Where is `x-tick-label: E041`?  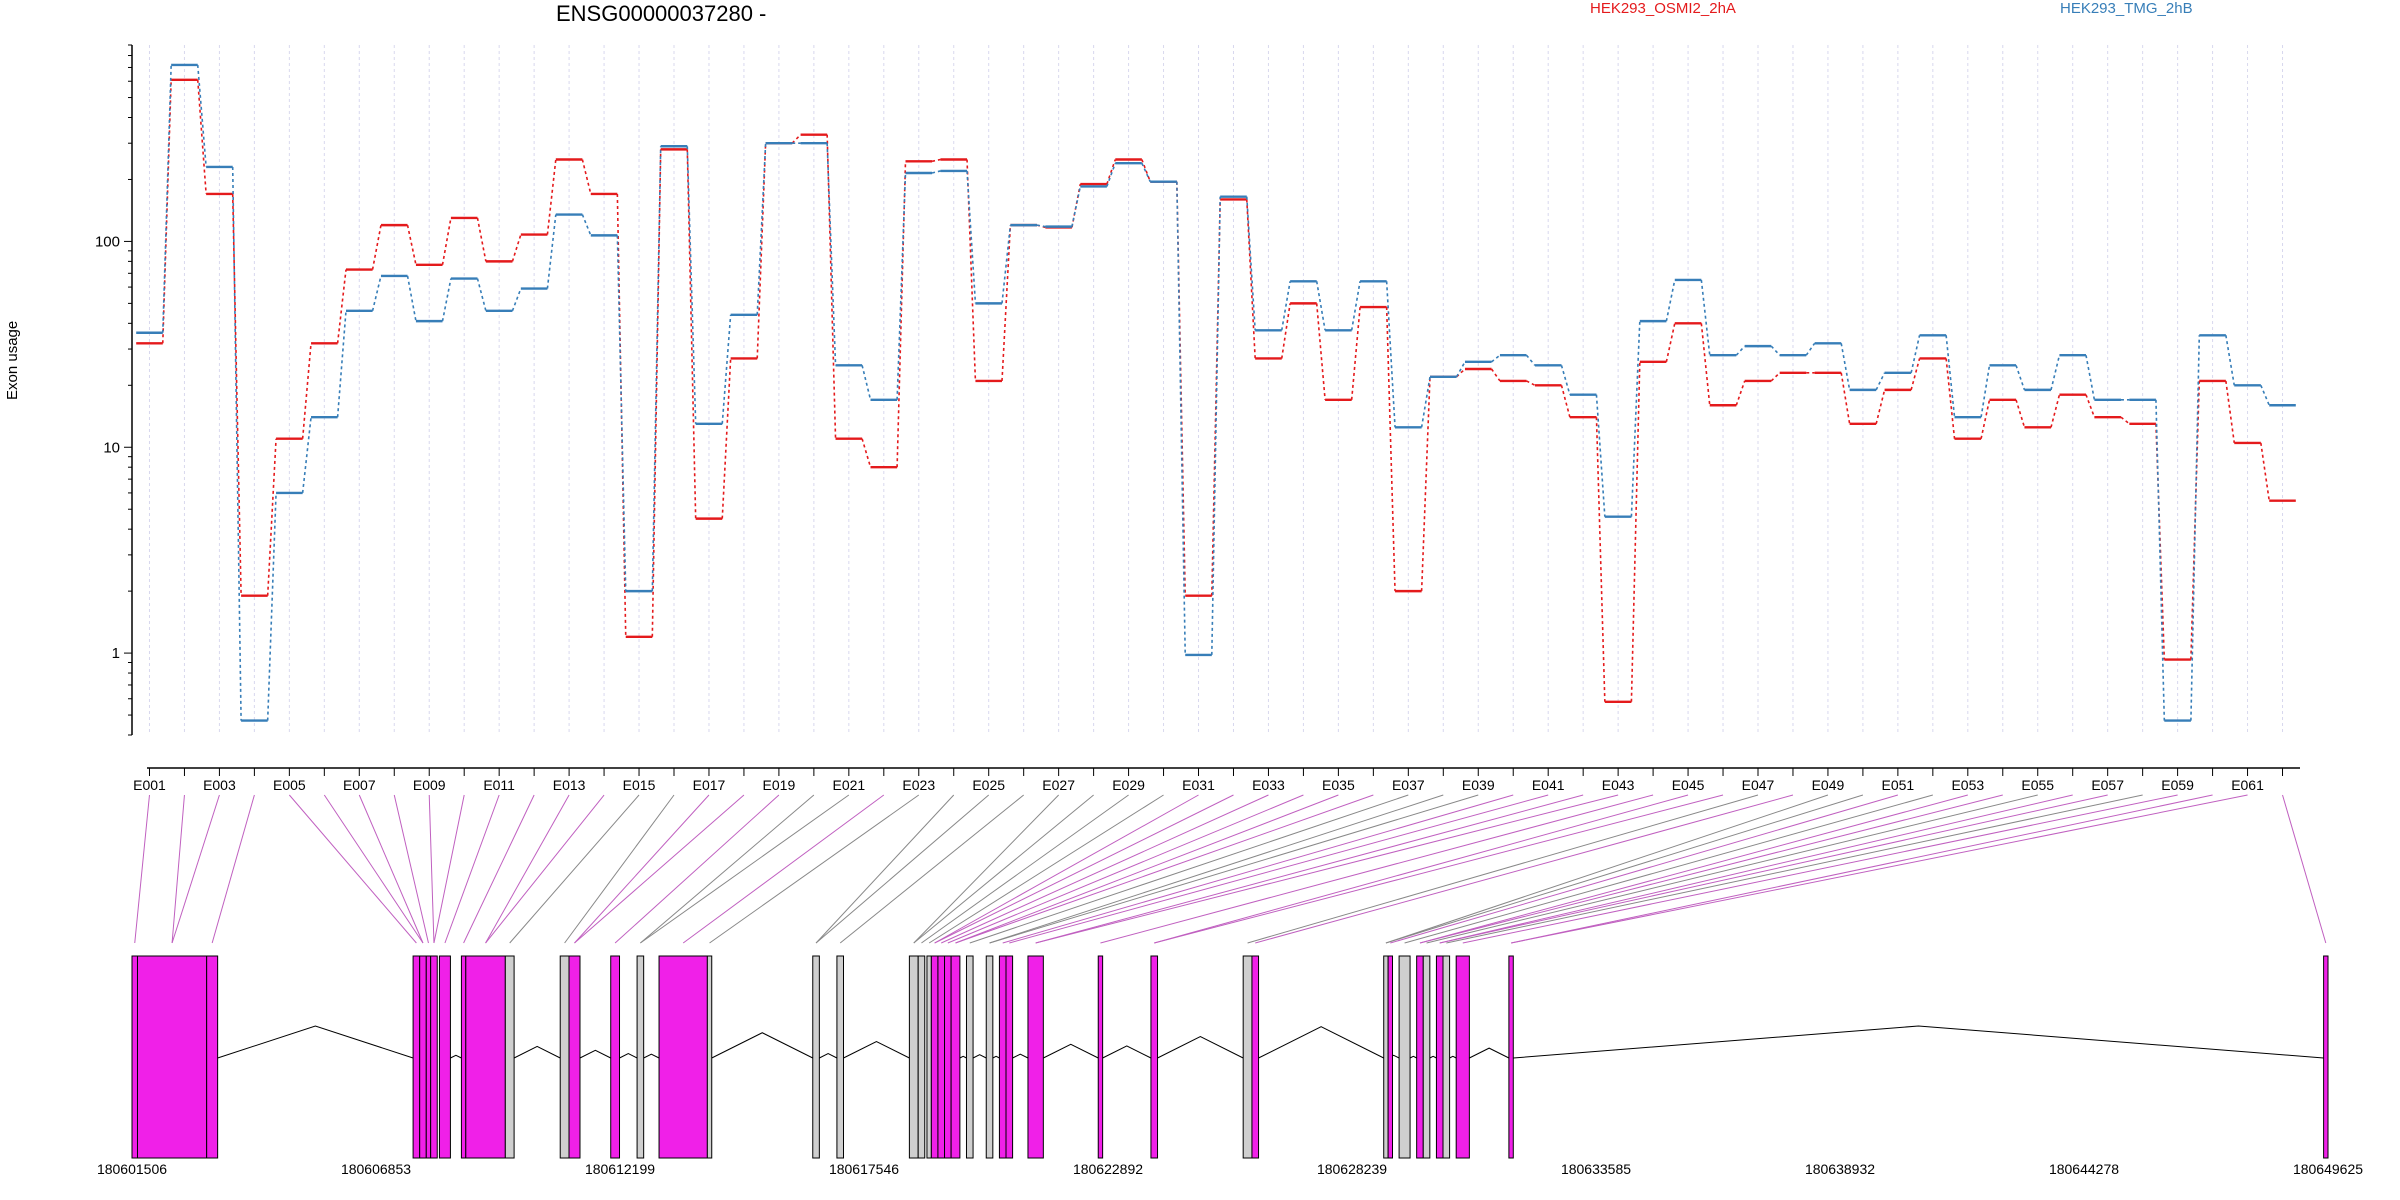 x-tick-label: E041 is located at coordinates (1548, 785).